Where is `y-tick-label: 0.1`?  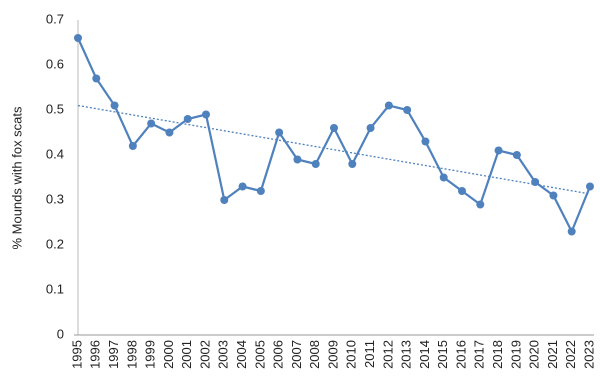
y-tick-label: 0.1 is located at coordinates (55, 288).